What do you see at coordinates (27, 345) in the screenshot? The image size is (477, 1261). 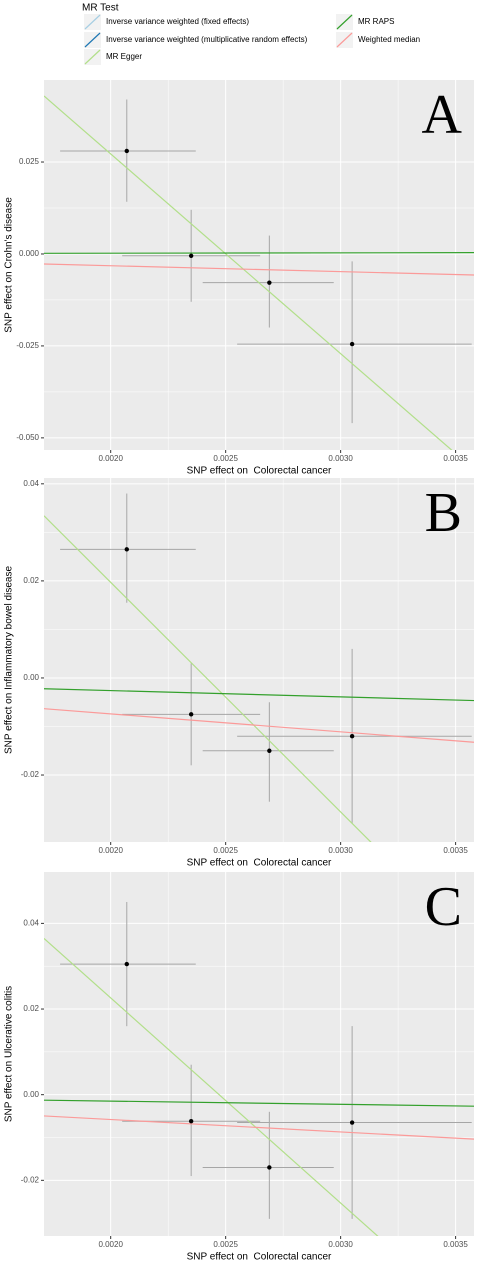 I see `y-tick-label: -0.025` at bounding box center [27, 345].